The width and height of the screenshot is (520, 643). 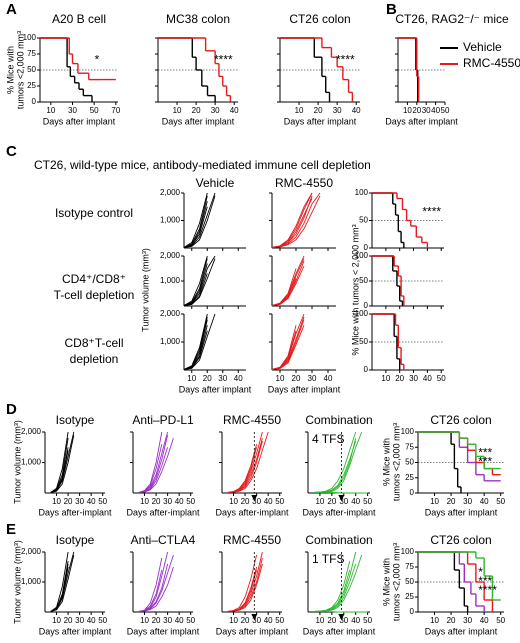 What do you see at coordinates (11, 151) in the screenshot?
I see `panel-label: C` at bounding box center [11, 151].